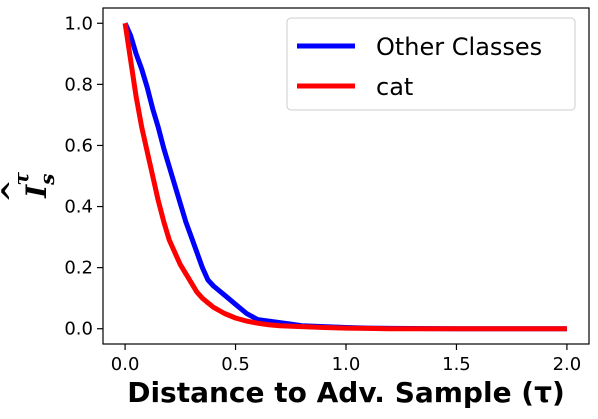  Describe the element at coordinates (235, 364) in the screenshot. I see `x-tick-label: 0.5` at that location.